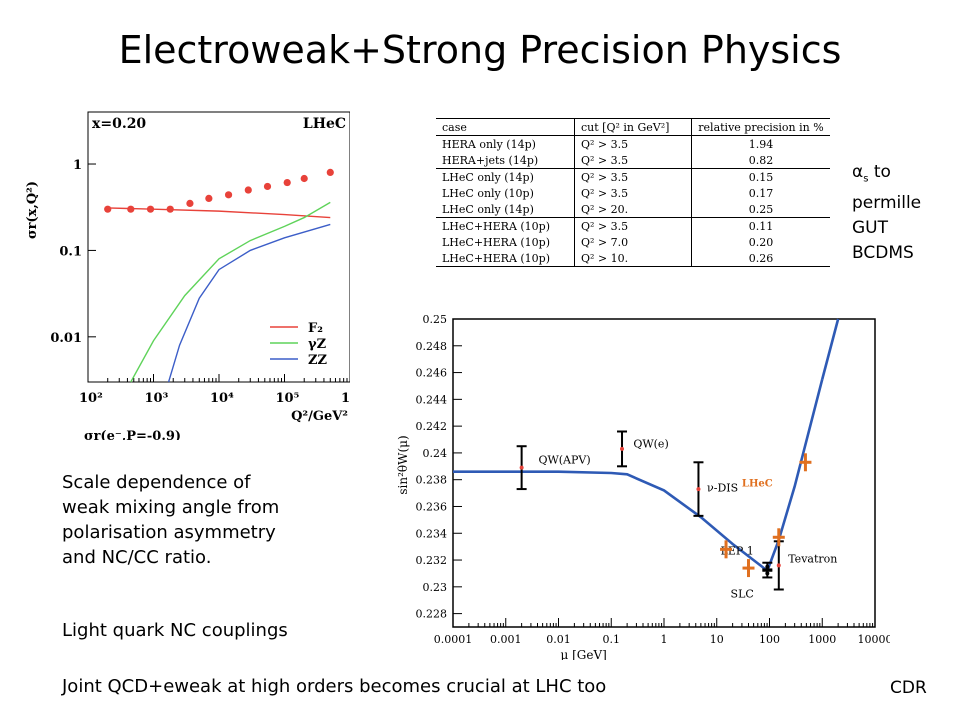  What do you see at coordinates (70, 251) in the screenshot?
I see `y-tick-label: 0.1` at bounding box center [70, 251].